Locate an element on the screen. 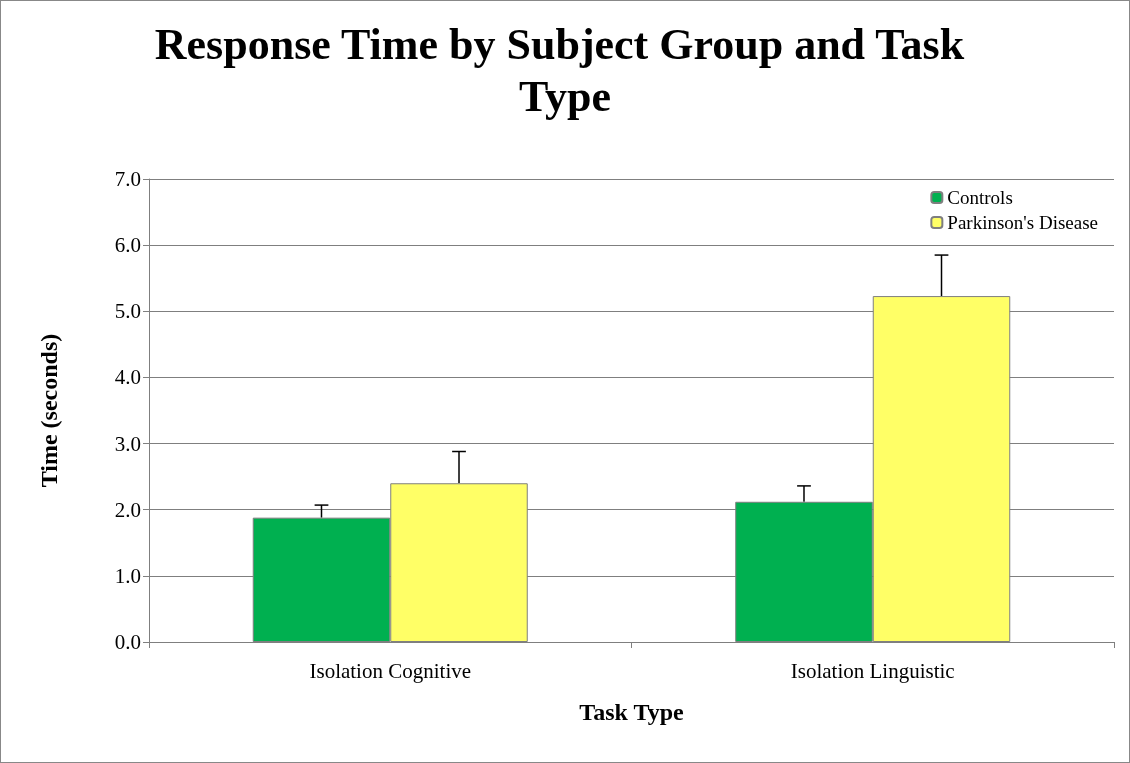 The width and height of the screenshot is (1130, 763). y-tick-label: 7.0 is located at coordinates (127, 179).